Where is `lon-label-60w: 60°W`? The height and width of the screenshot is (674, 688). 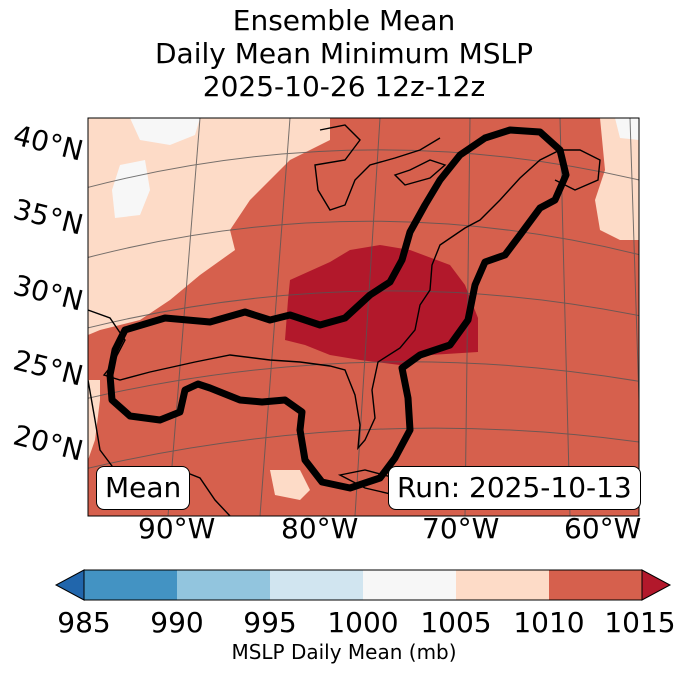
lon-label-60w: 60°W is located at coordinates (603, 528).